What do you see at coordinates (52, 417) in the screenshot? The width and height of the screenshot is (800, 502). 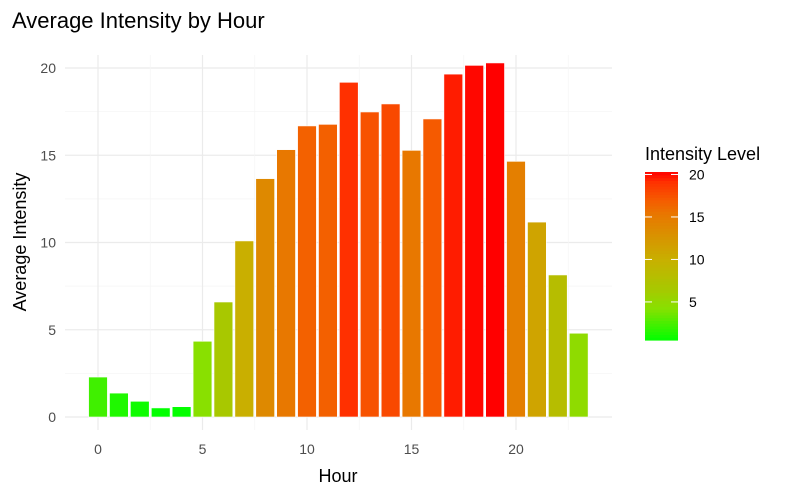 I see `y-tick-label: 0` at bounding box center [52, 417].